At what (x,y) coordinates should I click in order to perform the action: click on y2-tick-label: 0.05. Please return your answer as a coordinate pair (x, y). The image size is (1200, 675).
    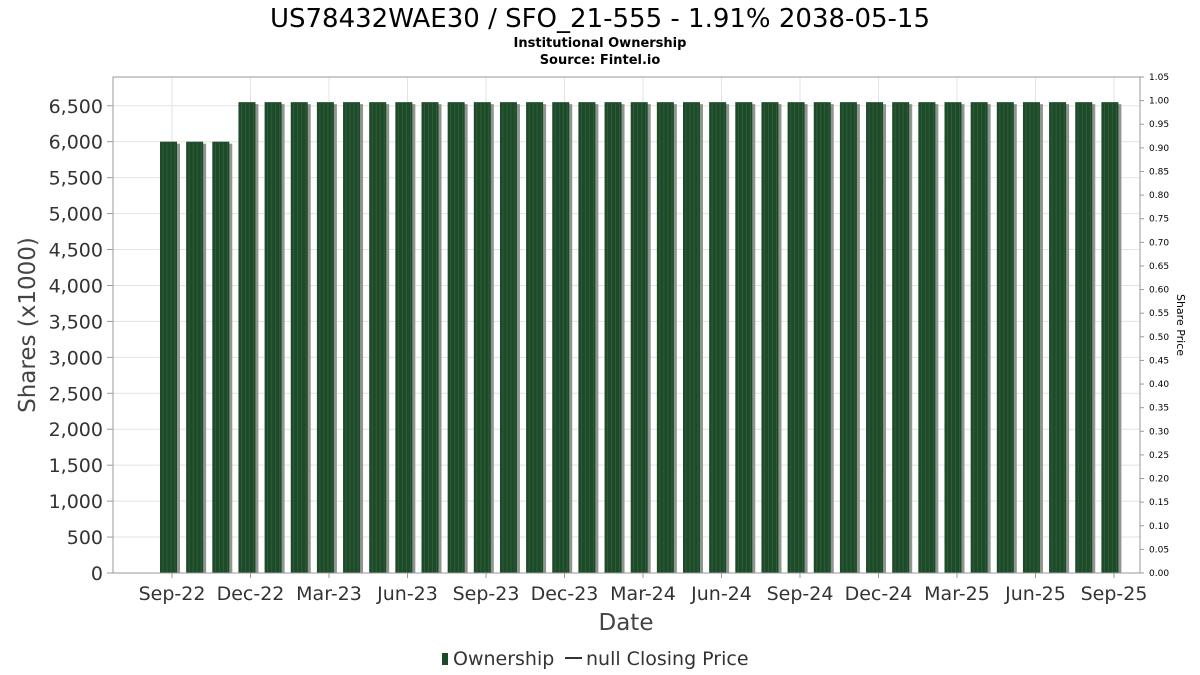
    Looking at the image, I should click on (1159, 550).